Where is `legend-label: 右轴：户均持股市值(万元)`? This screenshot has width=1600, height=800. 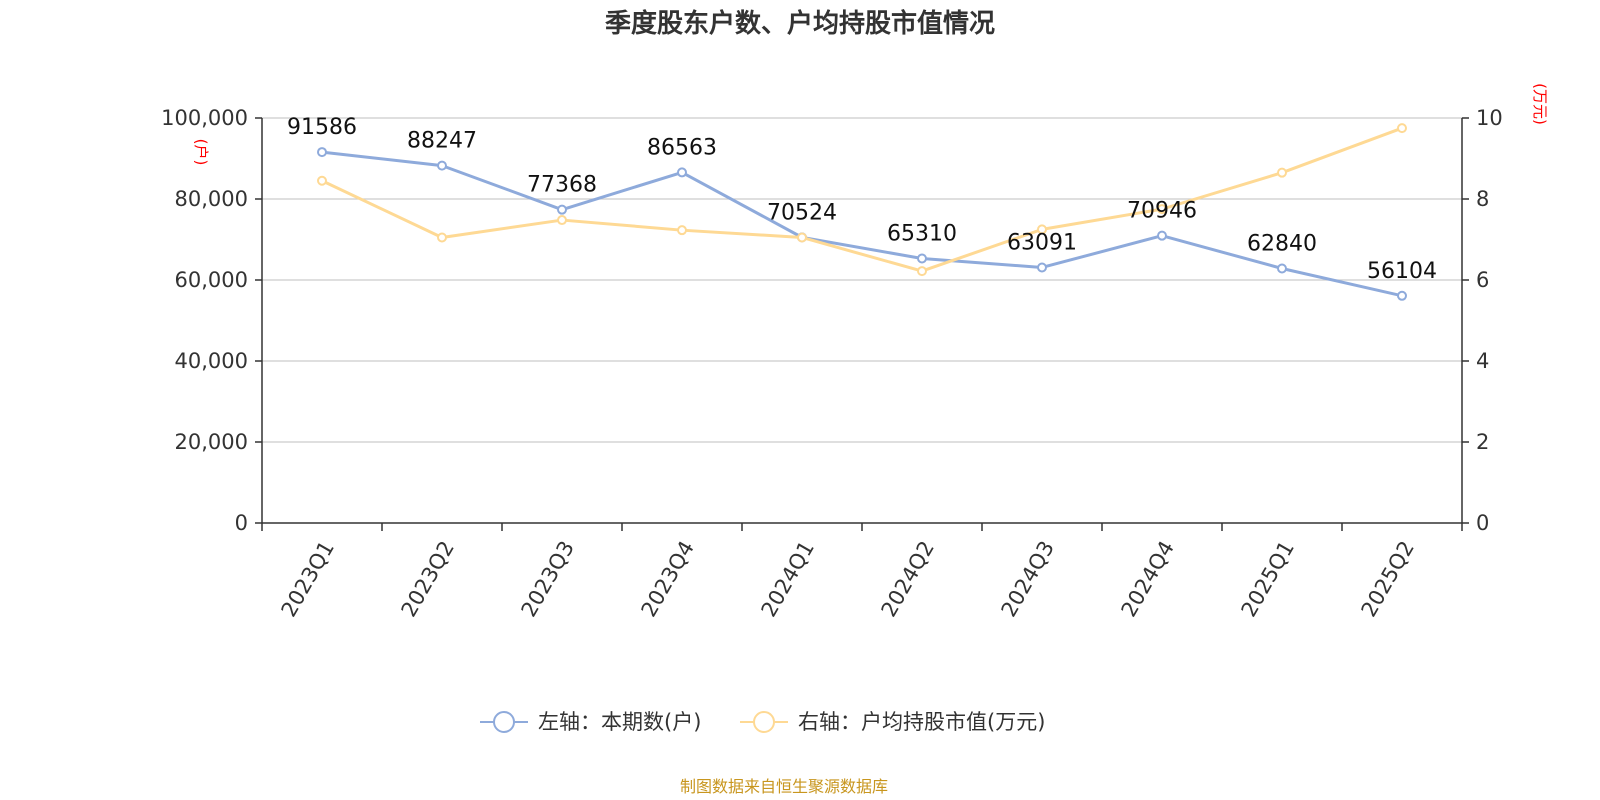 legend-label: 右轴：户均持股市值(万元) is located at coordinates (921, 722).